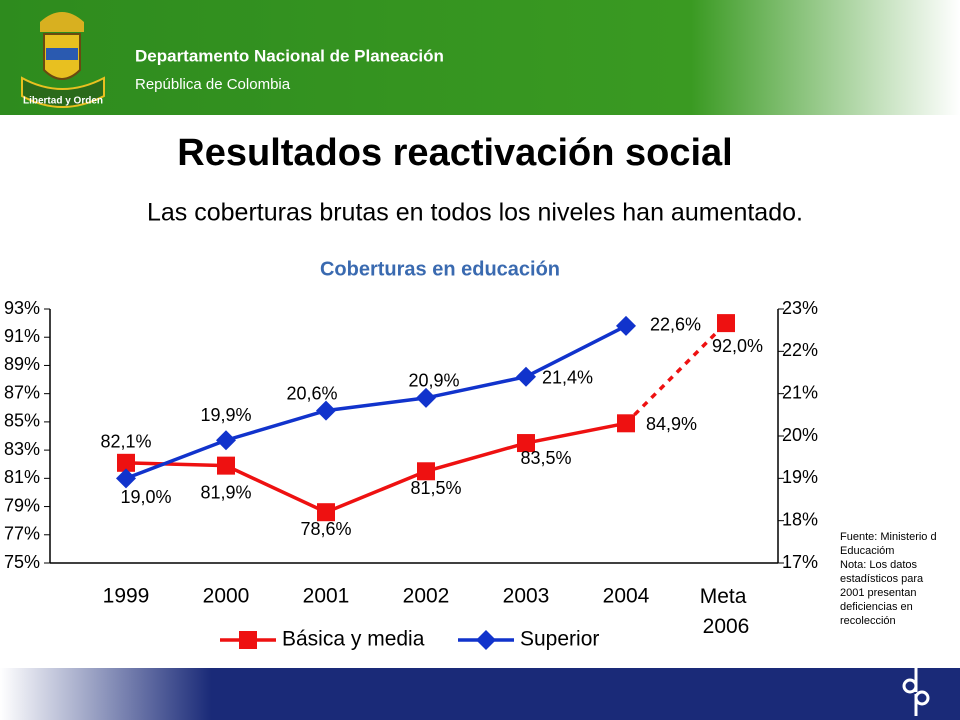  I want to click on y2-tick-label: 17%, so click(800, 562).